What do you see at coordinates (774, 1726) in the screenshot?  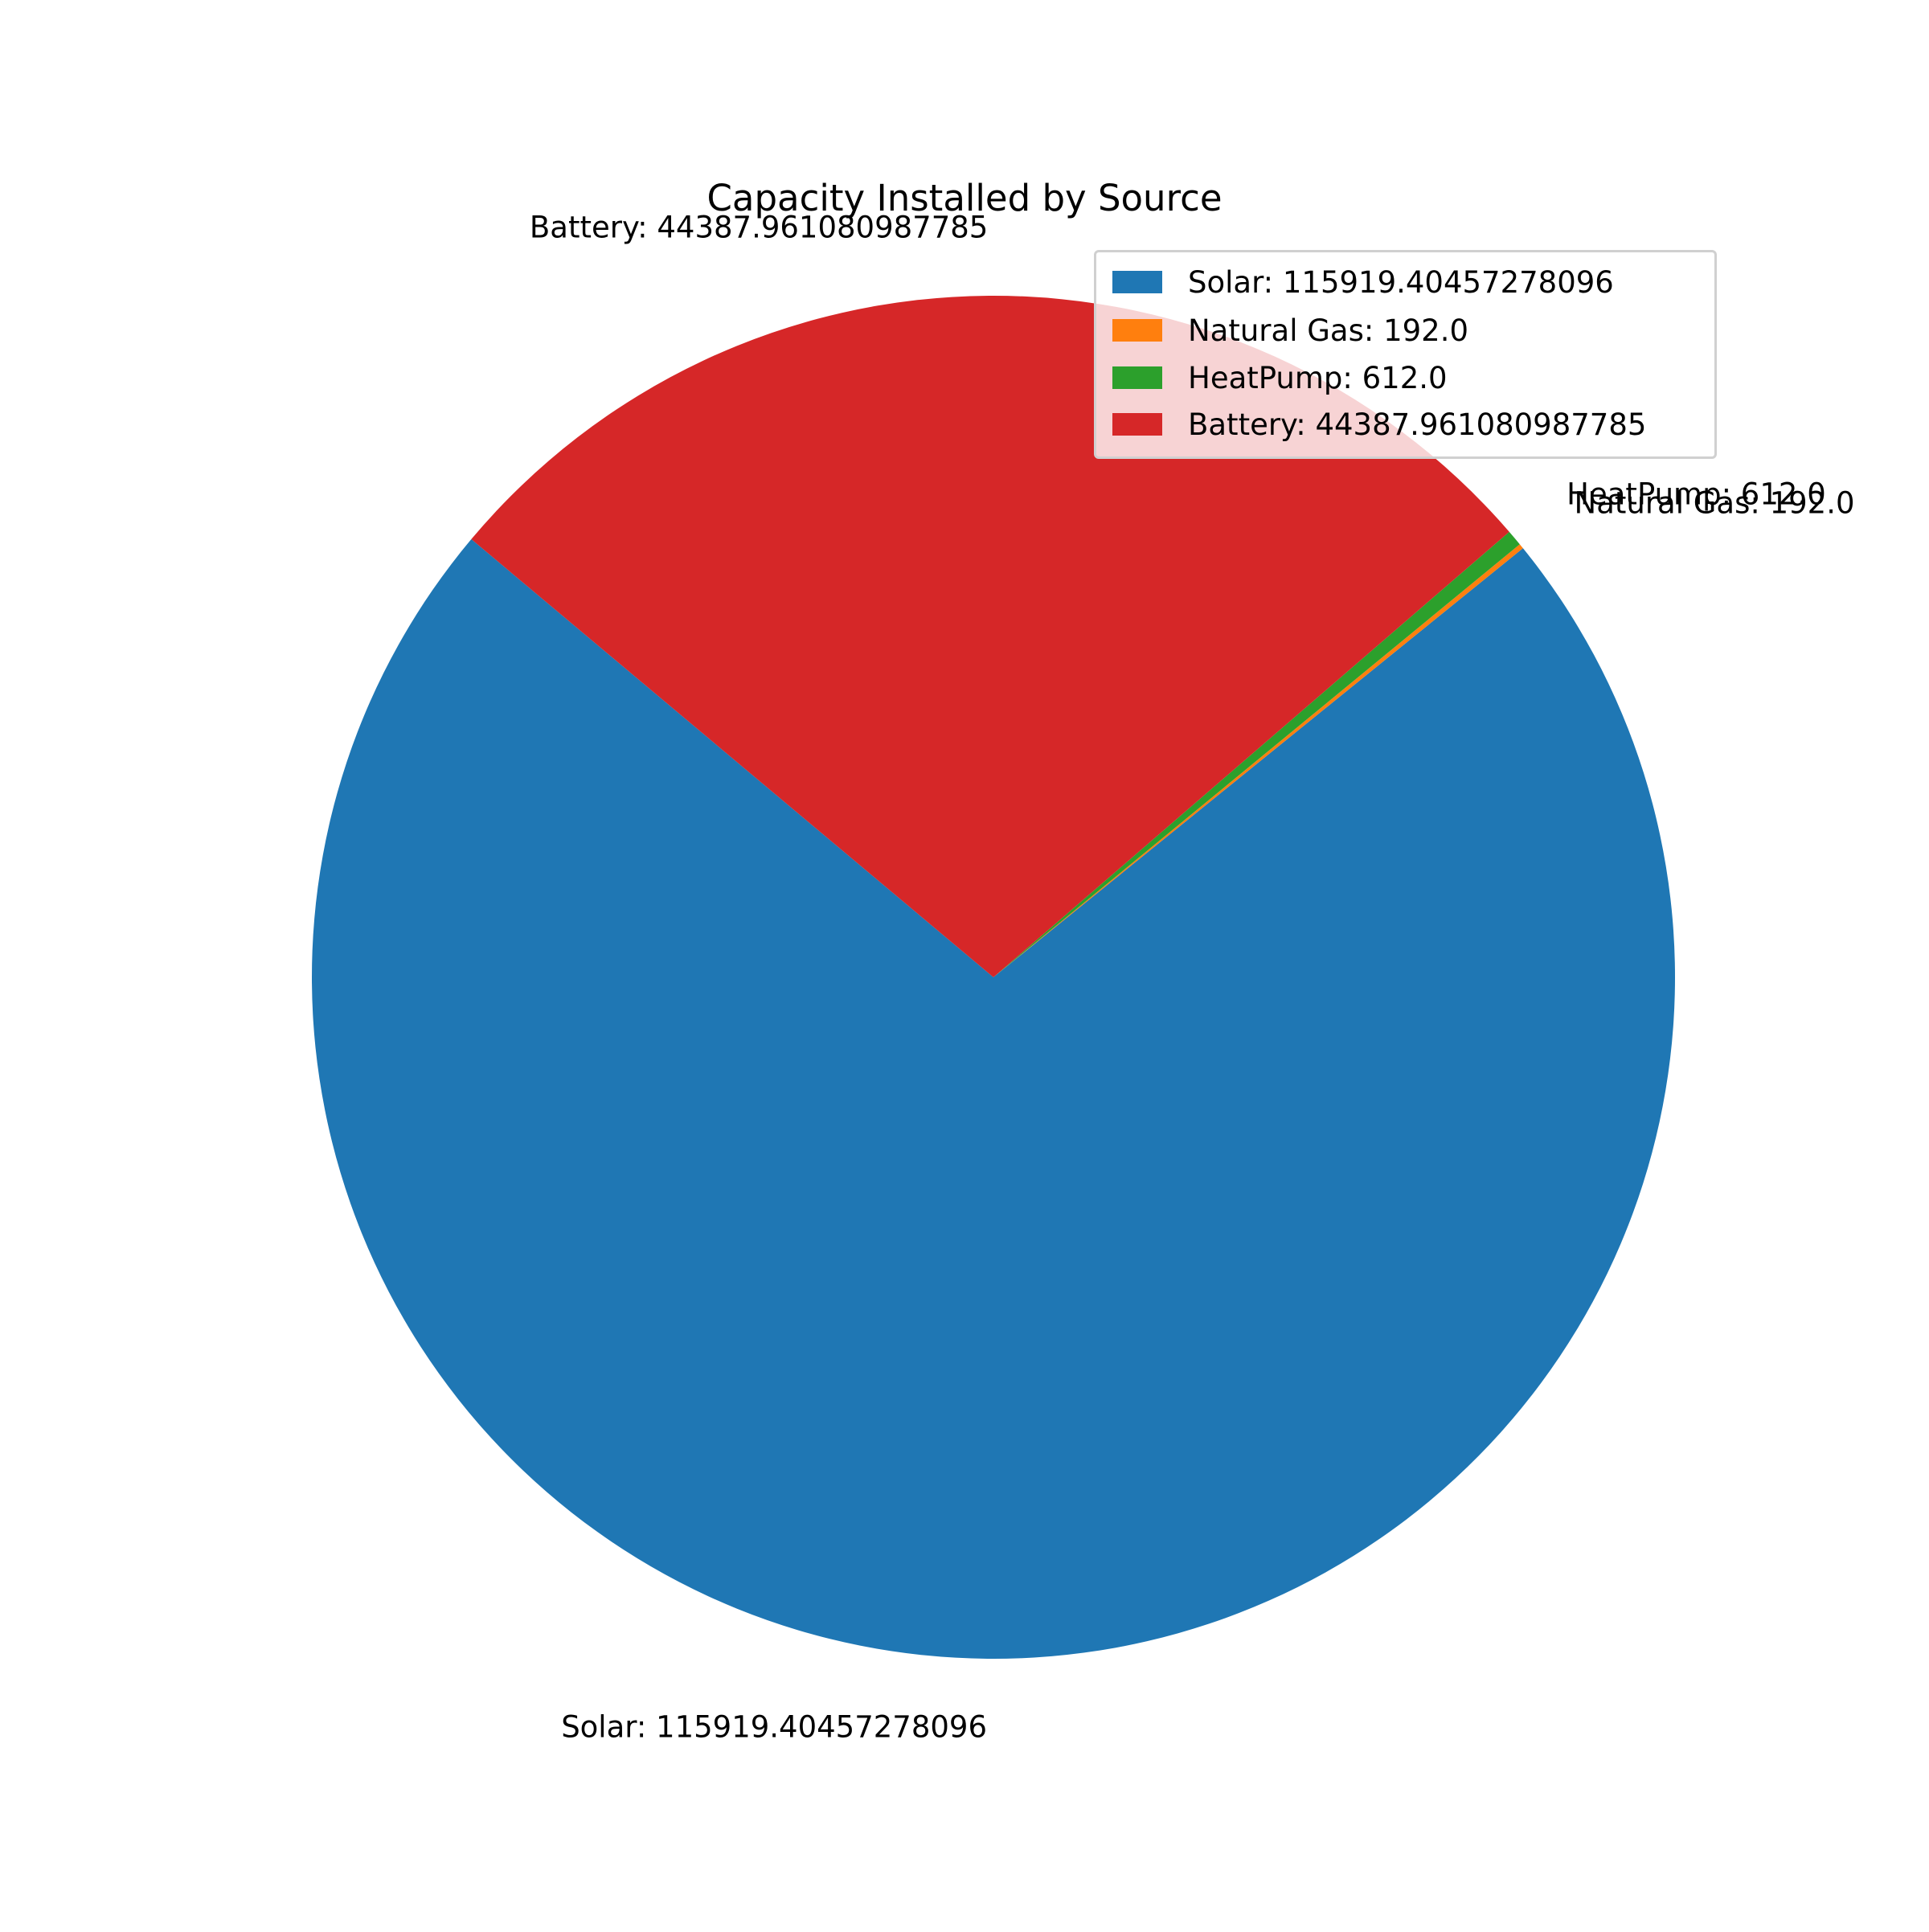 I see `slice-label-solar: Solar: 115919.40457278096` at bounding box center [774, 1726].